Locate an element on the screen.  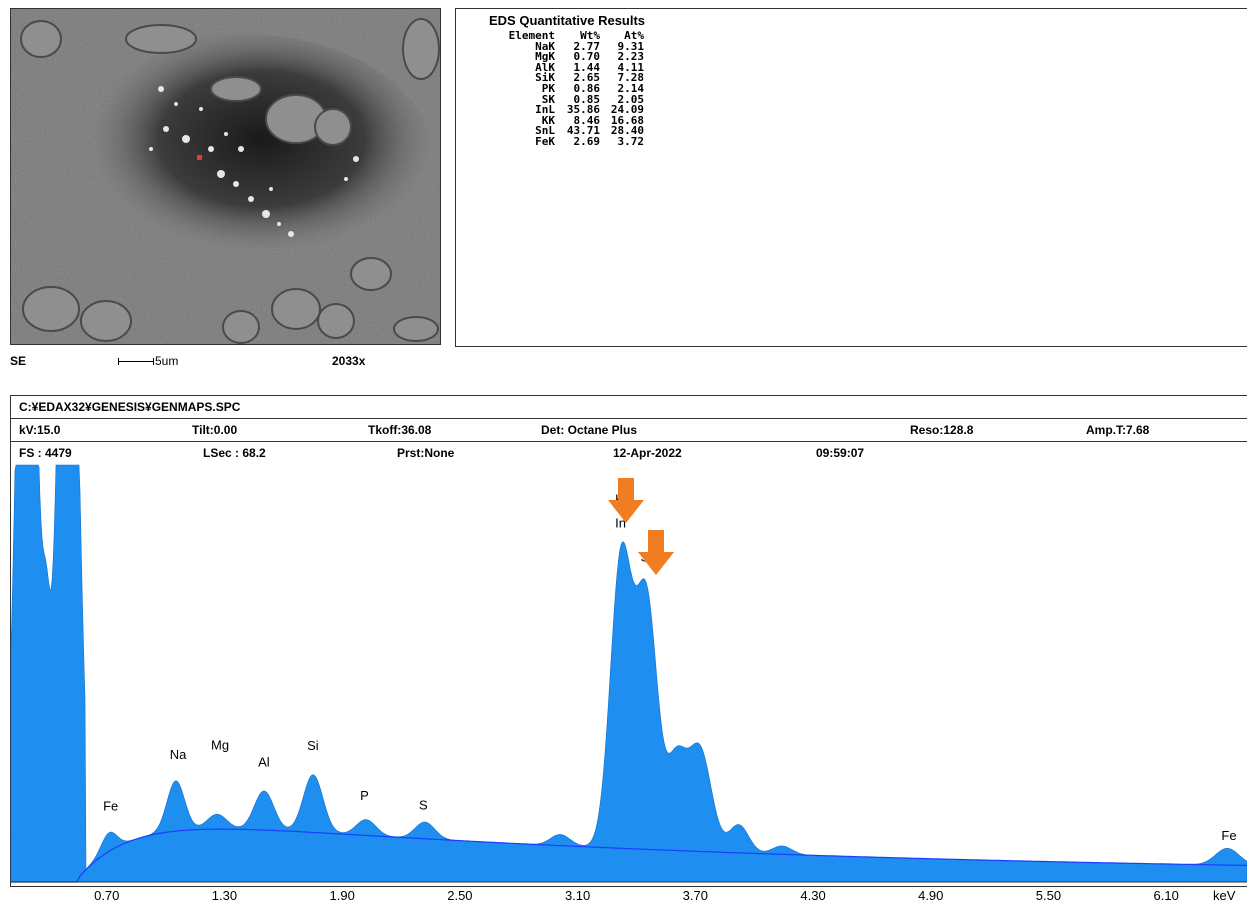
x-tick-label: 2.50 is located at coordinates (459, 895).